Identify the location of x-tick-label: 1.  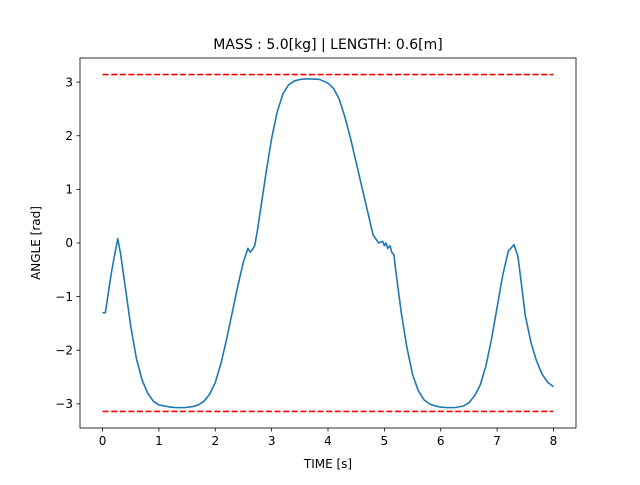
(159, 441).